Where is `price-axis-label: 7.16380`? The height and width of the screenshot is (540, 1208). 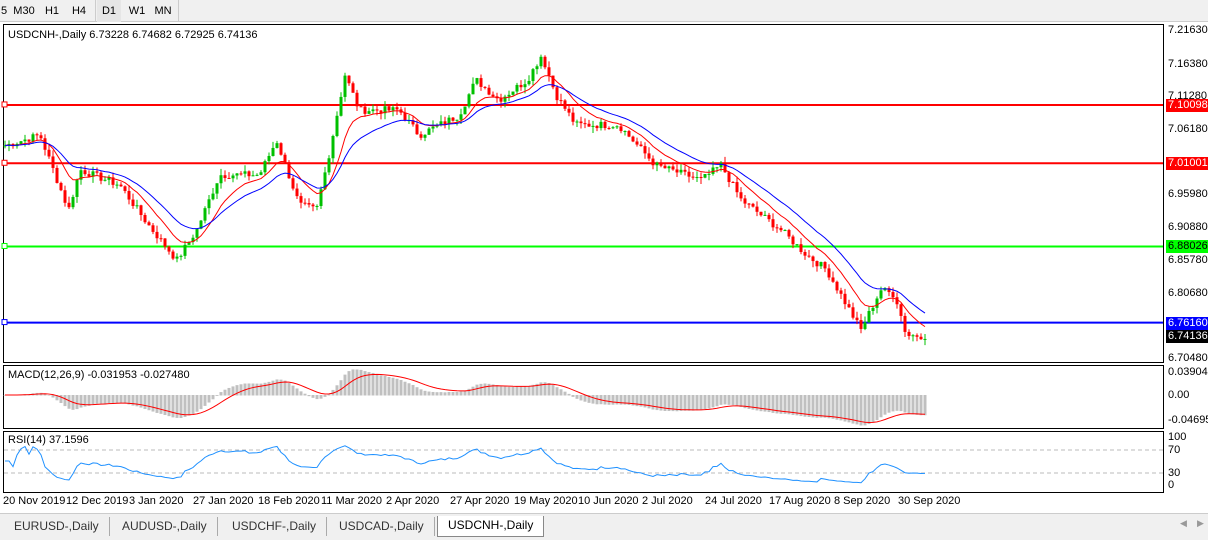 price-axis-label: 7.16380 is located at coordinates (1188, 63).